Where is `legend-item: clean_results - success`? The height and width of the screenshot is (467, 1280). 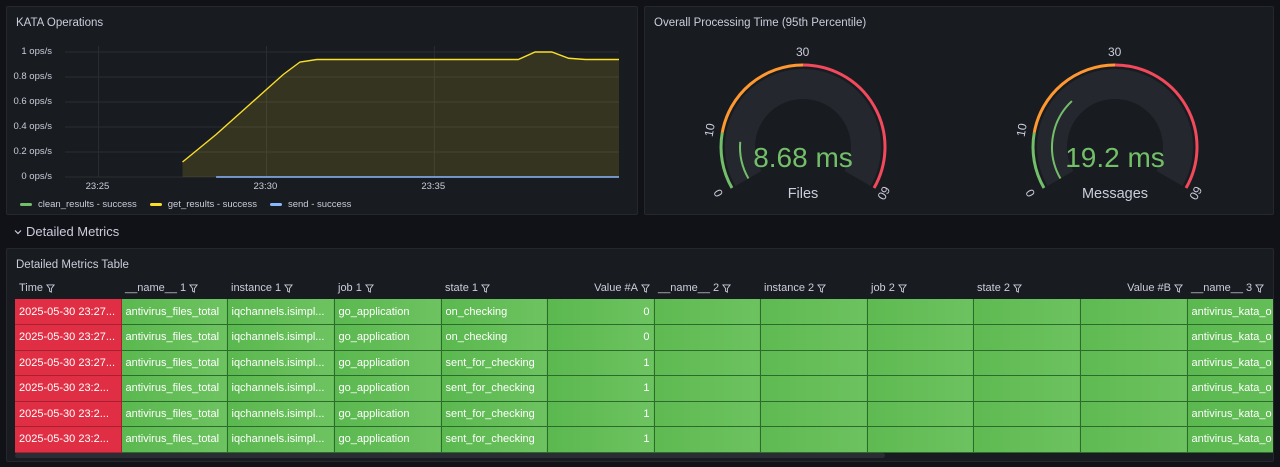 legend-item: clean_results - success is located at coordinates (78, 204).